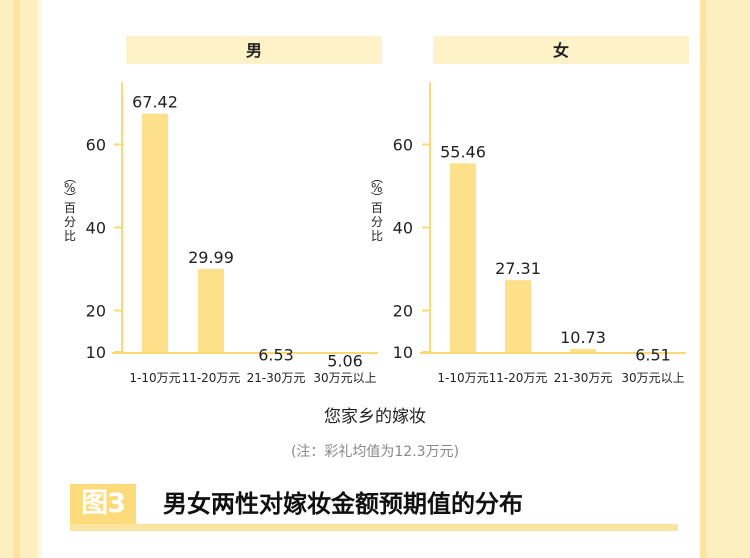  I want to click on right-decor-stripe, so click(738, 279).